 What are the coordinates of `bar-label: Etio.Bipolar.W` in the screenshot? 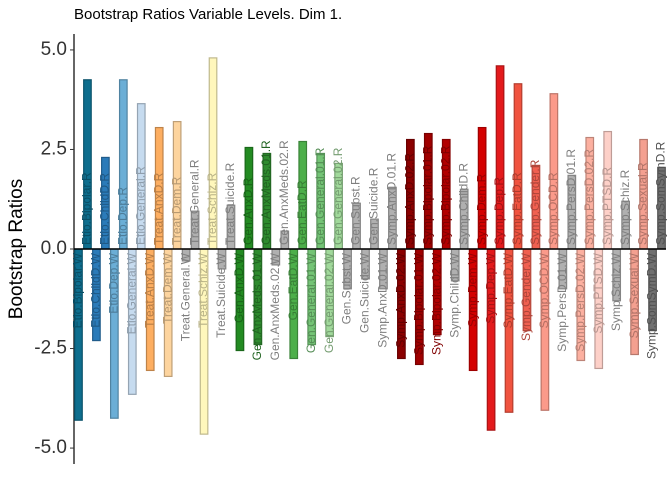 It's located at (78, 290).